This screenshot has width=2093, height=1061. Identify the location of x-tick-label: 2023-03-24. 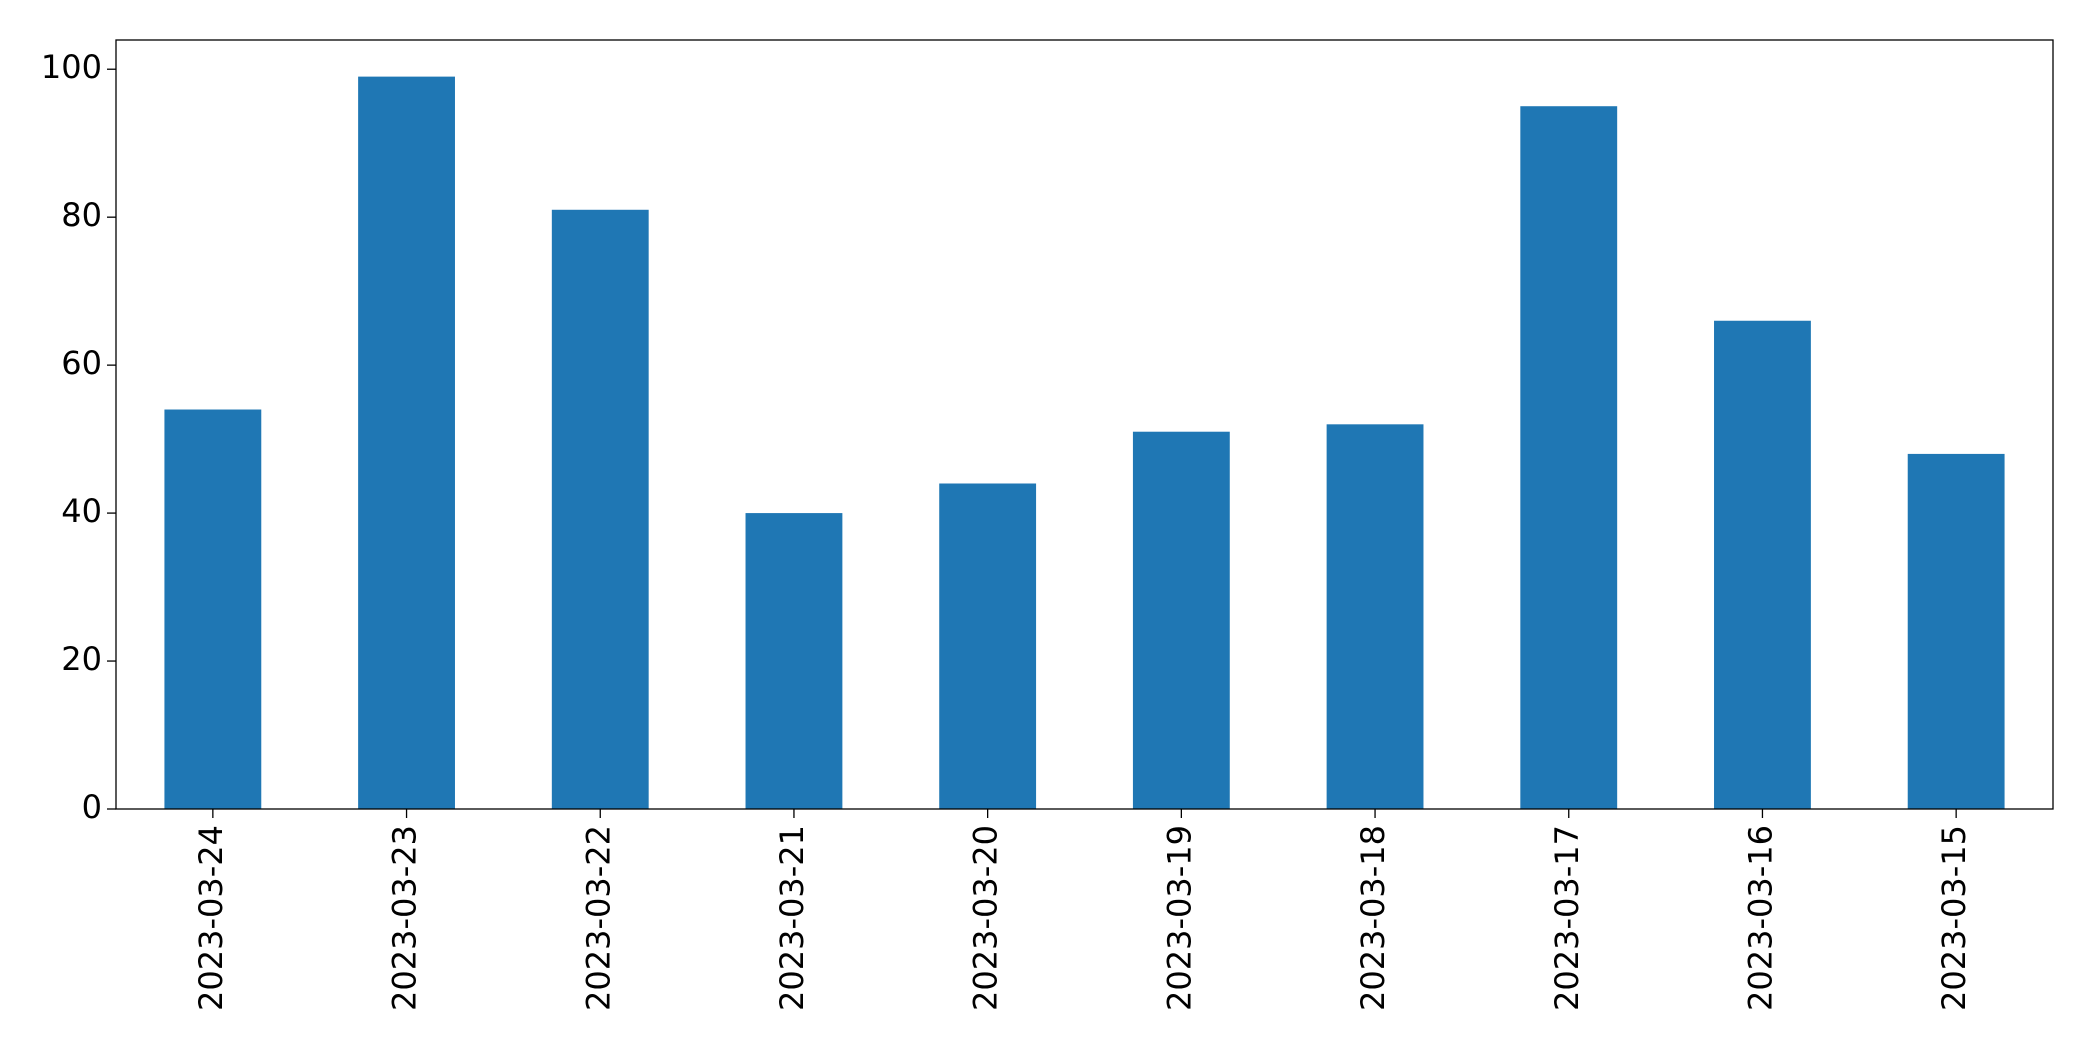
(211, 918).